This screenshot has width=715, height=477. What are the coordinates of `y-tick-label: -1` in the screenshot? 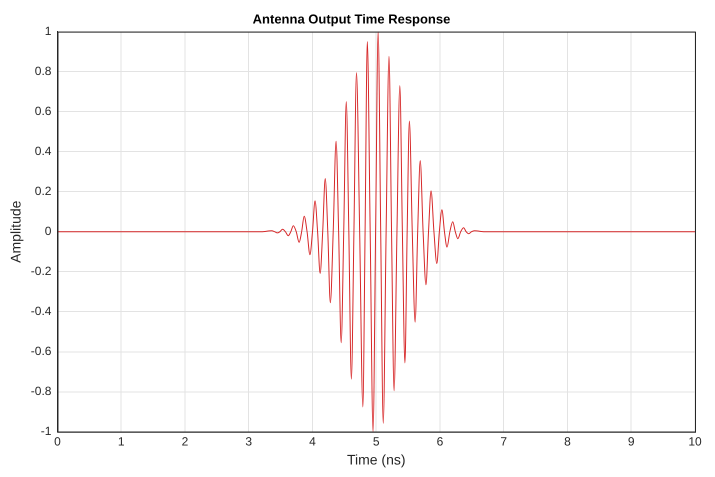 It's located at (46, 431).